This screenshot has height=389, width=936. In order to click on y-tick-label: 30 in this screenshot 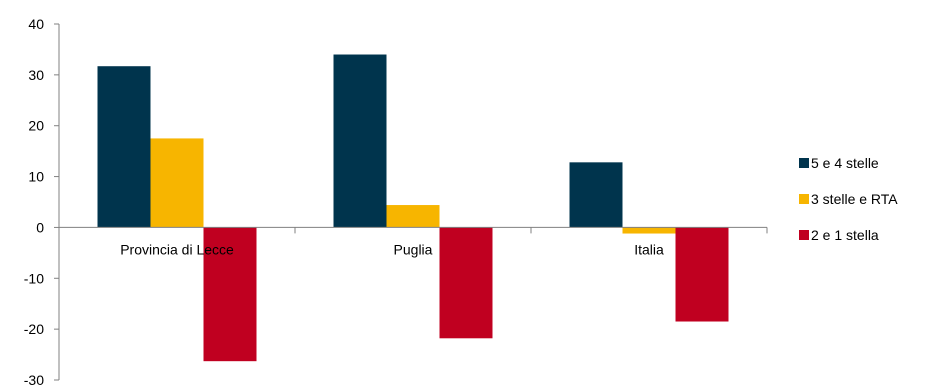, I will do `click(36, 75)`.